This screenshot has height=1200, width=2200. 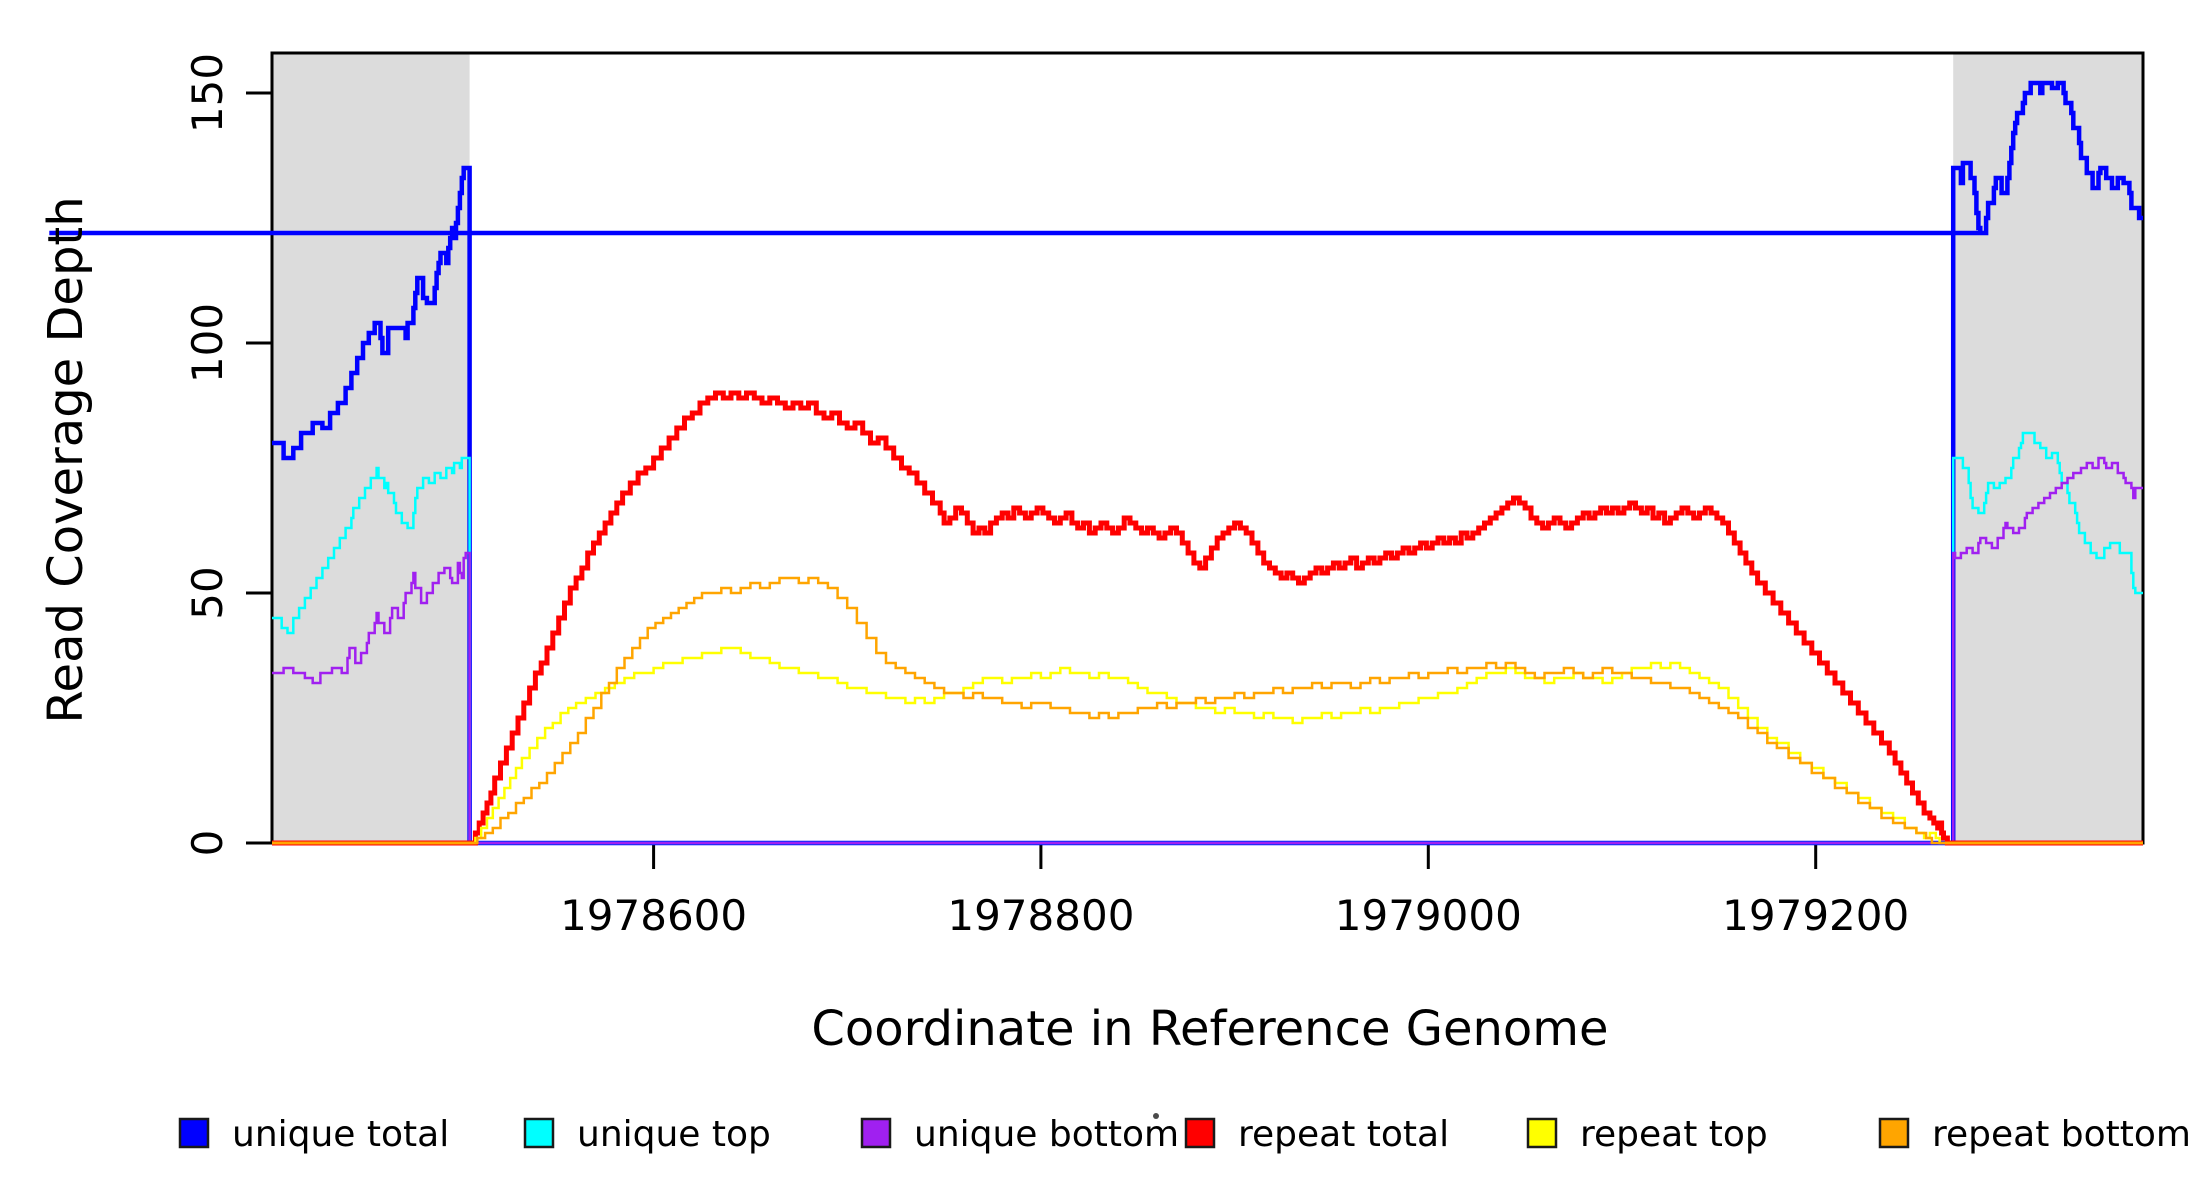 What do you see at coordinates (207, 592) in the screenshot?
I see `y-tick-label-50: 50` at bounding box center [207, 592].